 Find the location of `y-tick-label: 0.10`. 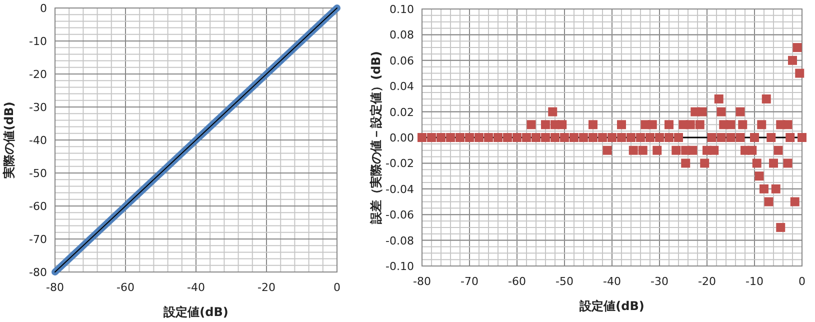

y-tick-label: 0.10 is located at coordinates (402, 9).